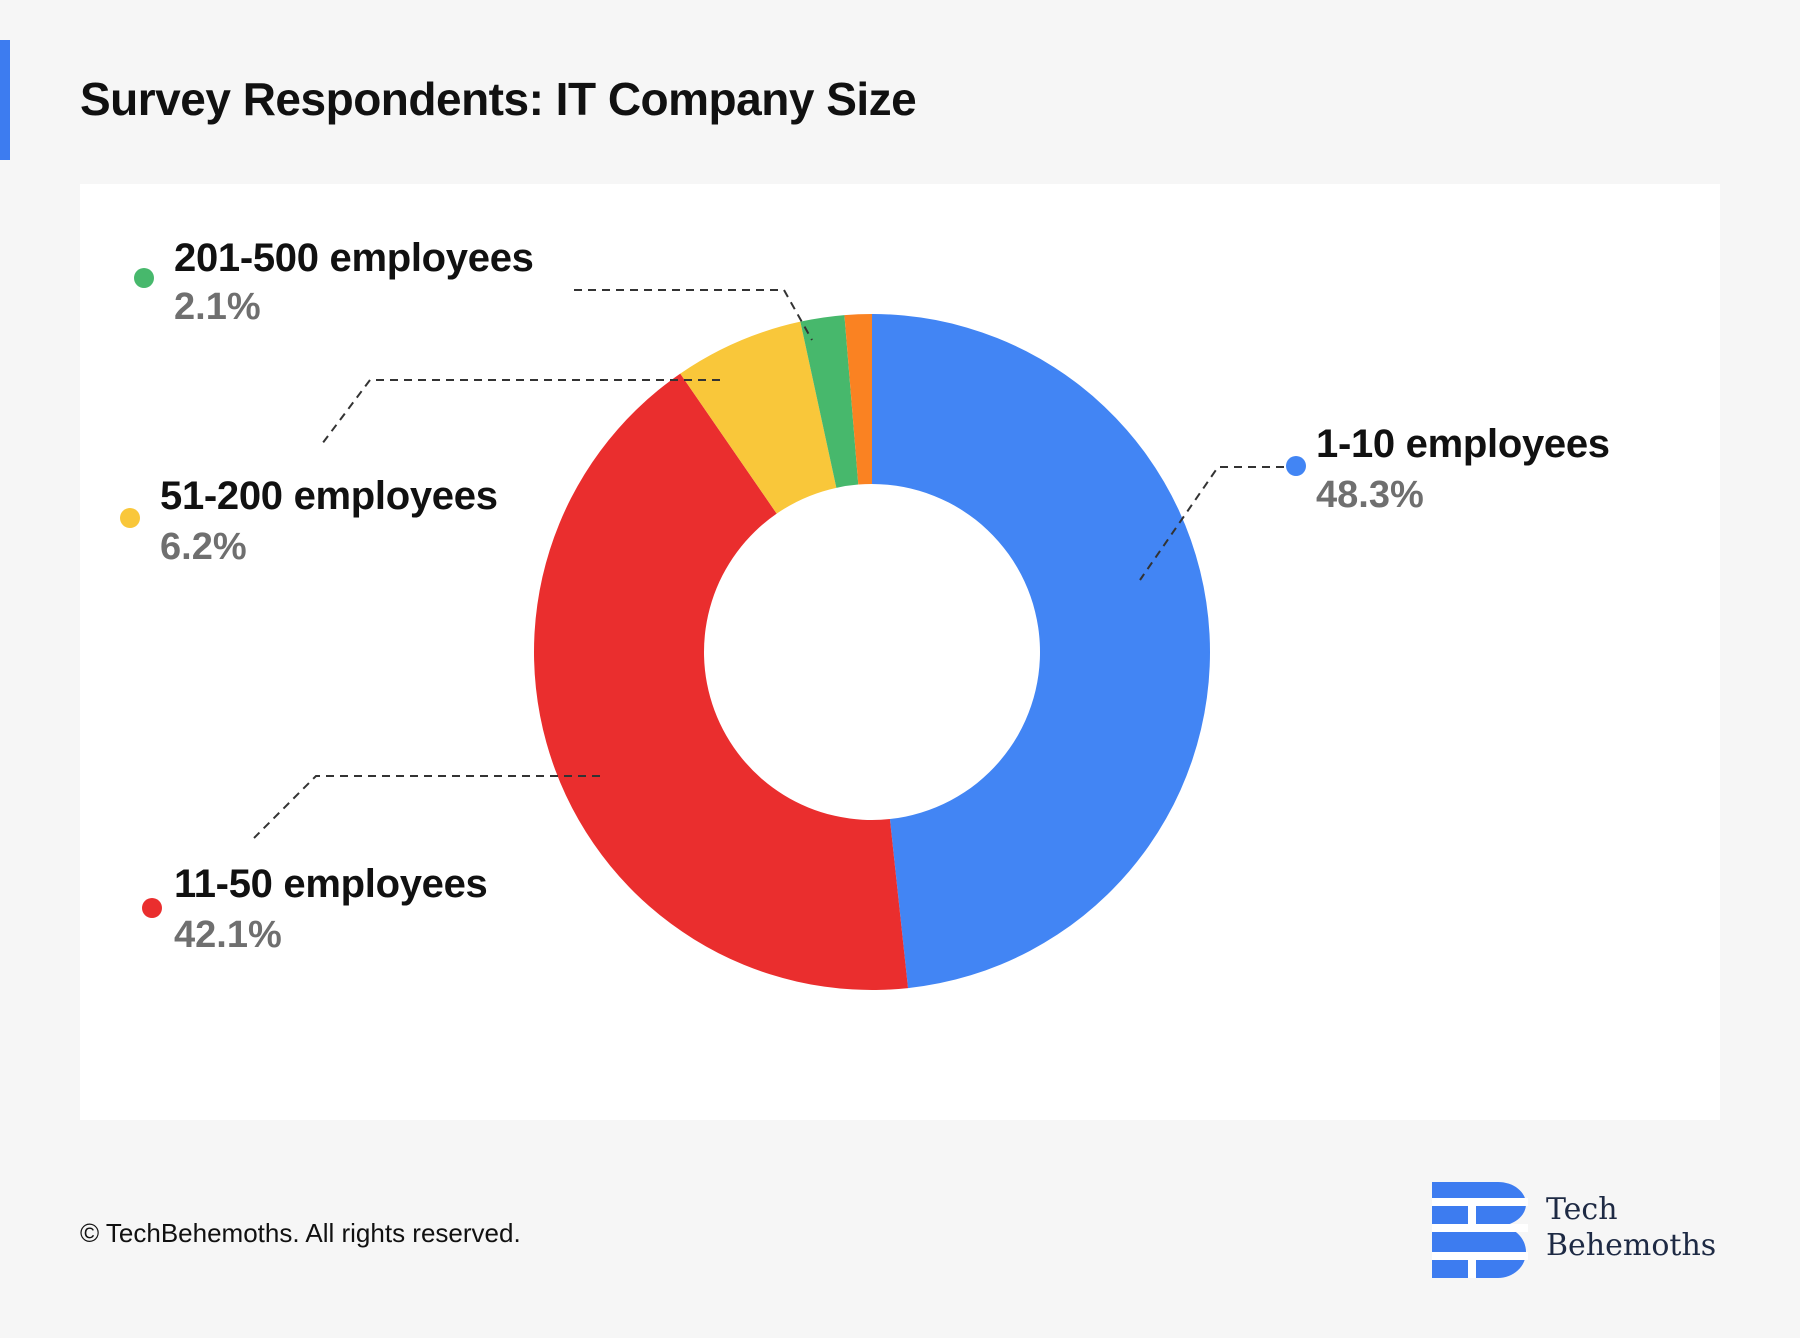 This screenshot has width=1800, height=1338. What do you see at coordinates (1480, 1230) in the screenshot?
I see `techbehemoths-logo-icon` at bounding box center [1480, 1230].